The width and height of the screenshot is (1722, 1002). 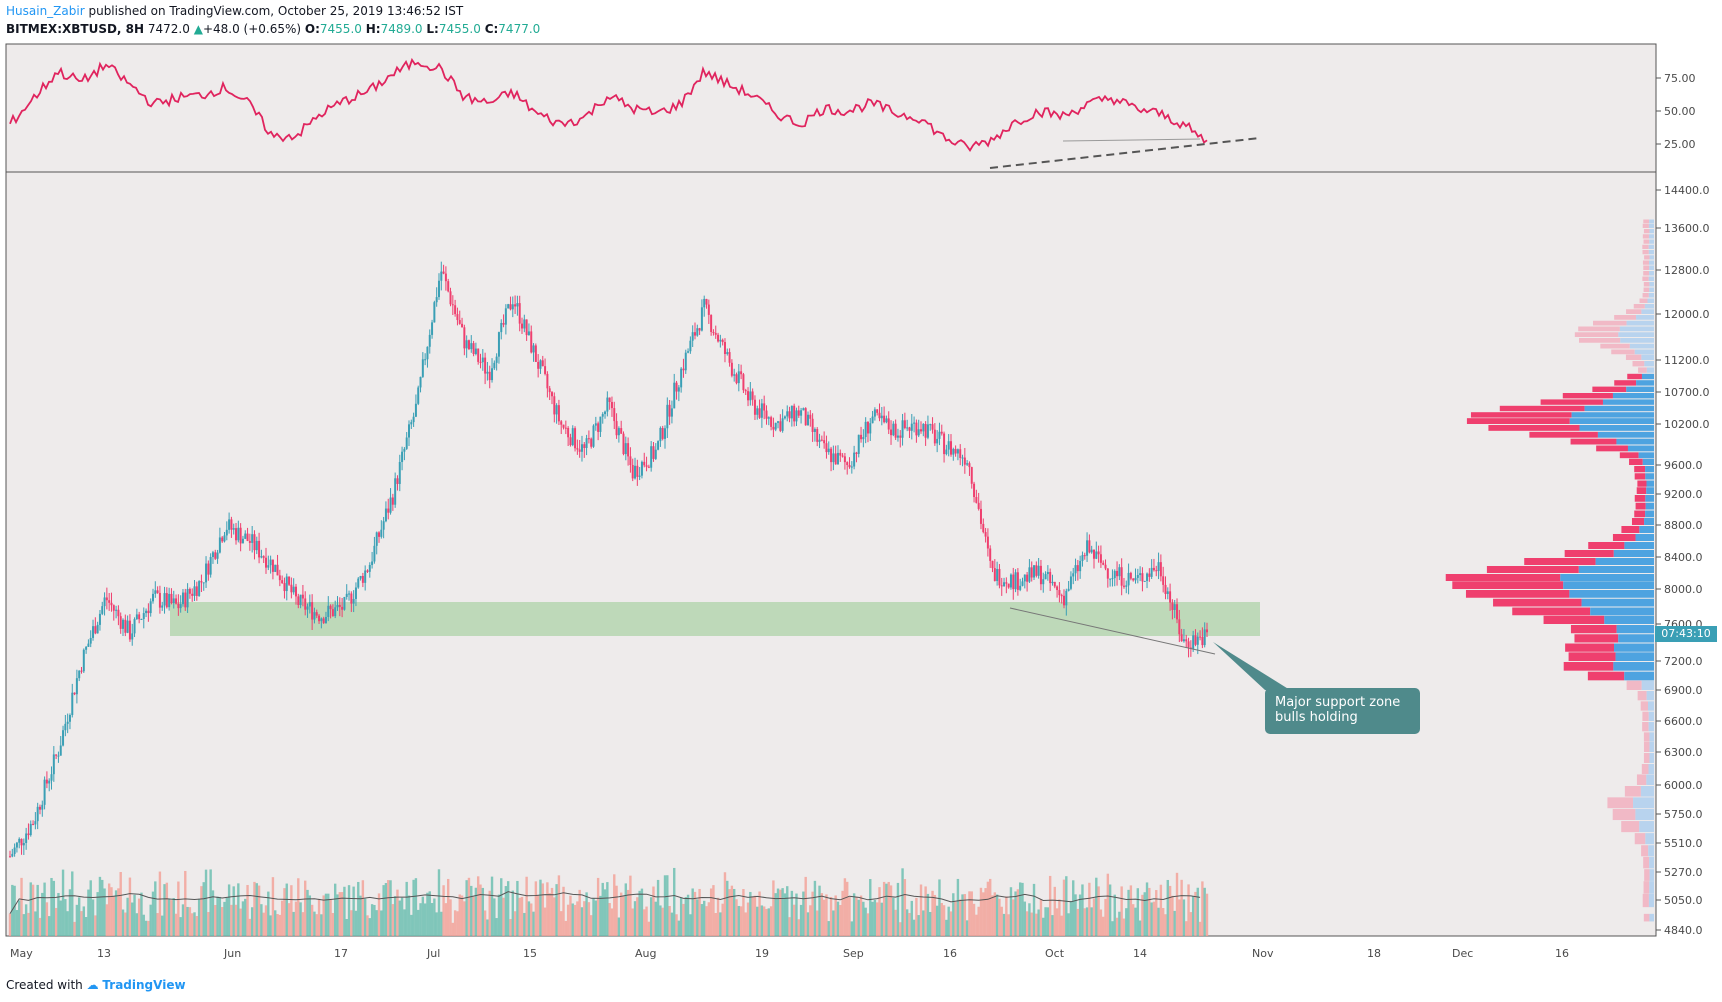 What do you see at coordinates (1342, 711) in the screenshot?
I see `annotation-callout: Major support zone bulls holding` at bounding box center [1342, 711].